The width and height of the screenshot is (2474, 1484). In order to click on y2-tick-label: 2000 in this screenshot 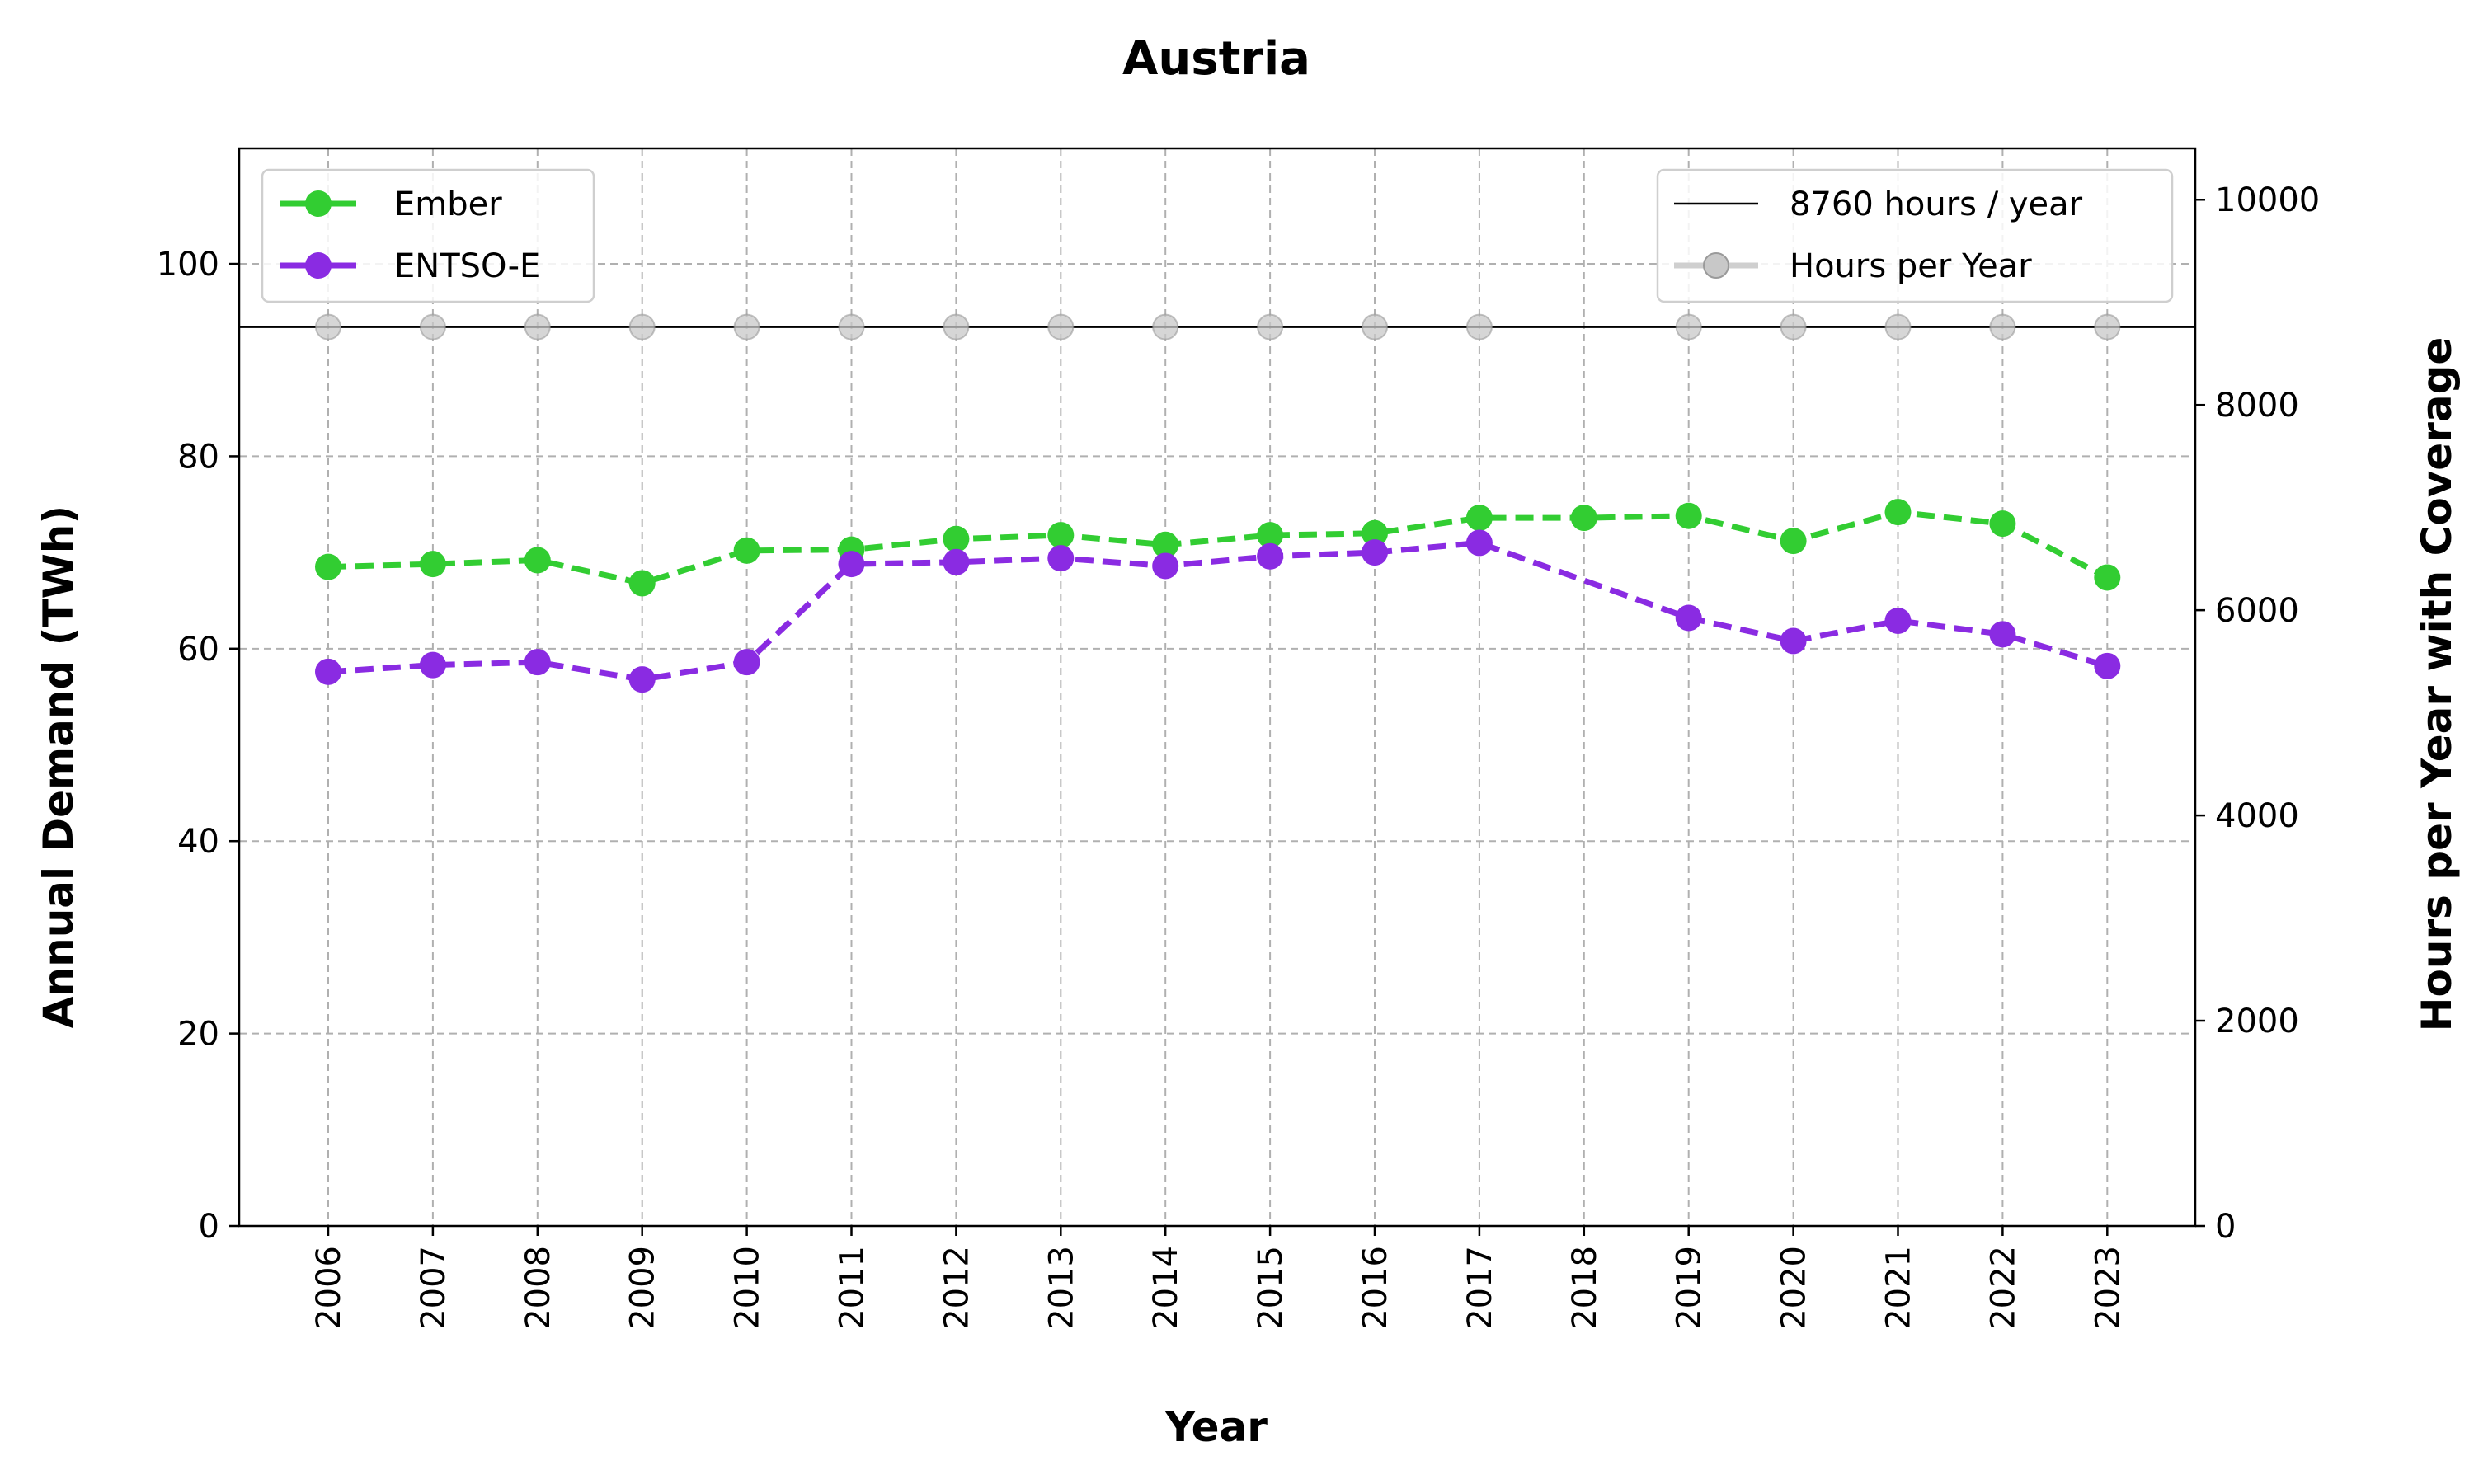, I will do `click(2257, 1021)`.